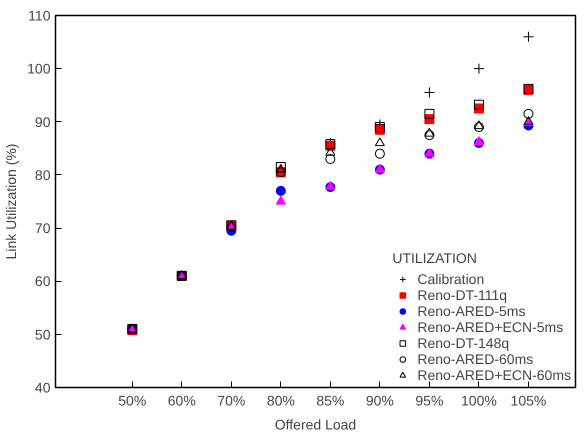 The image size is (588, 438). What do you see at coordinates (39, 68) in the screenshot?
I see `y-tick-label: 100` at bounding box center [39, 68].